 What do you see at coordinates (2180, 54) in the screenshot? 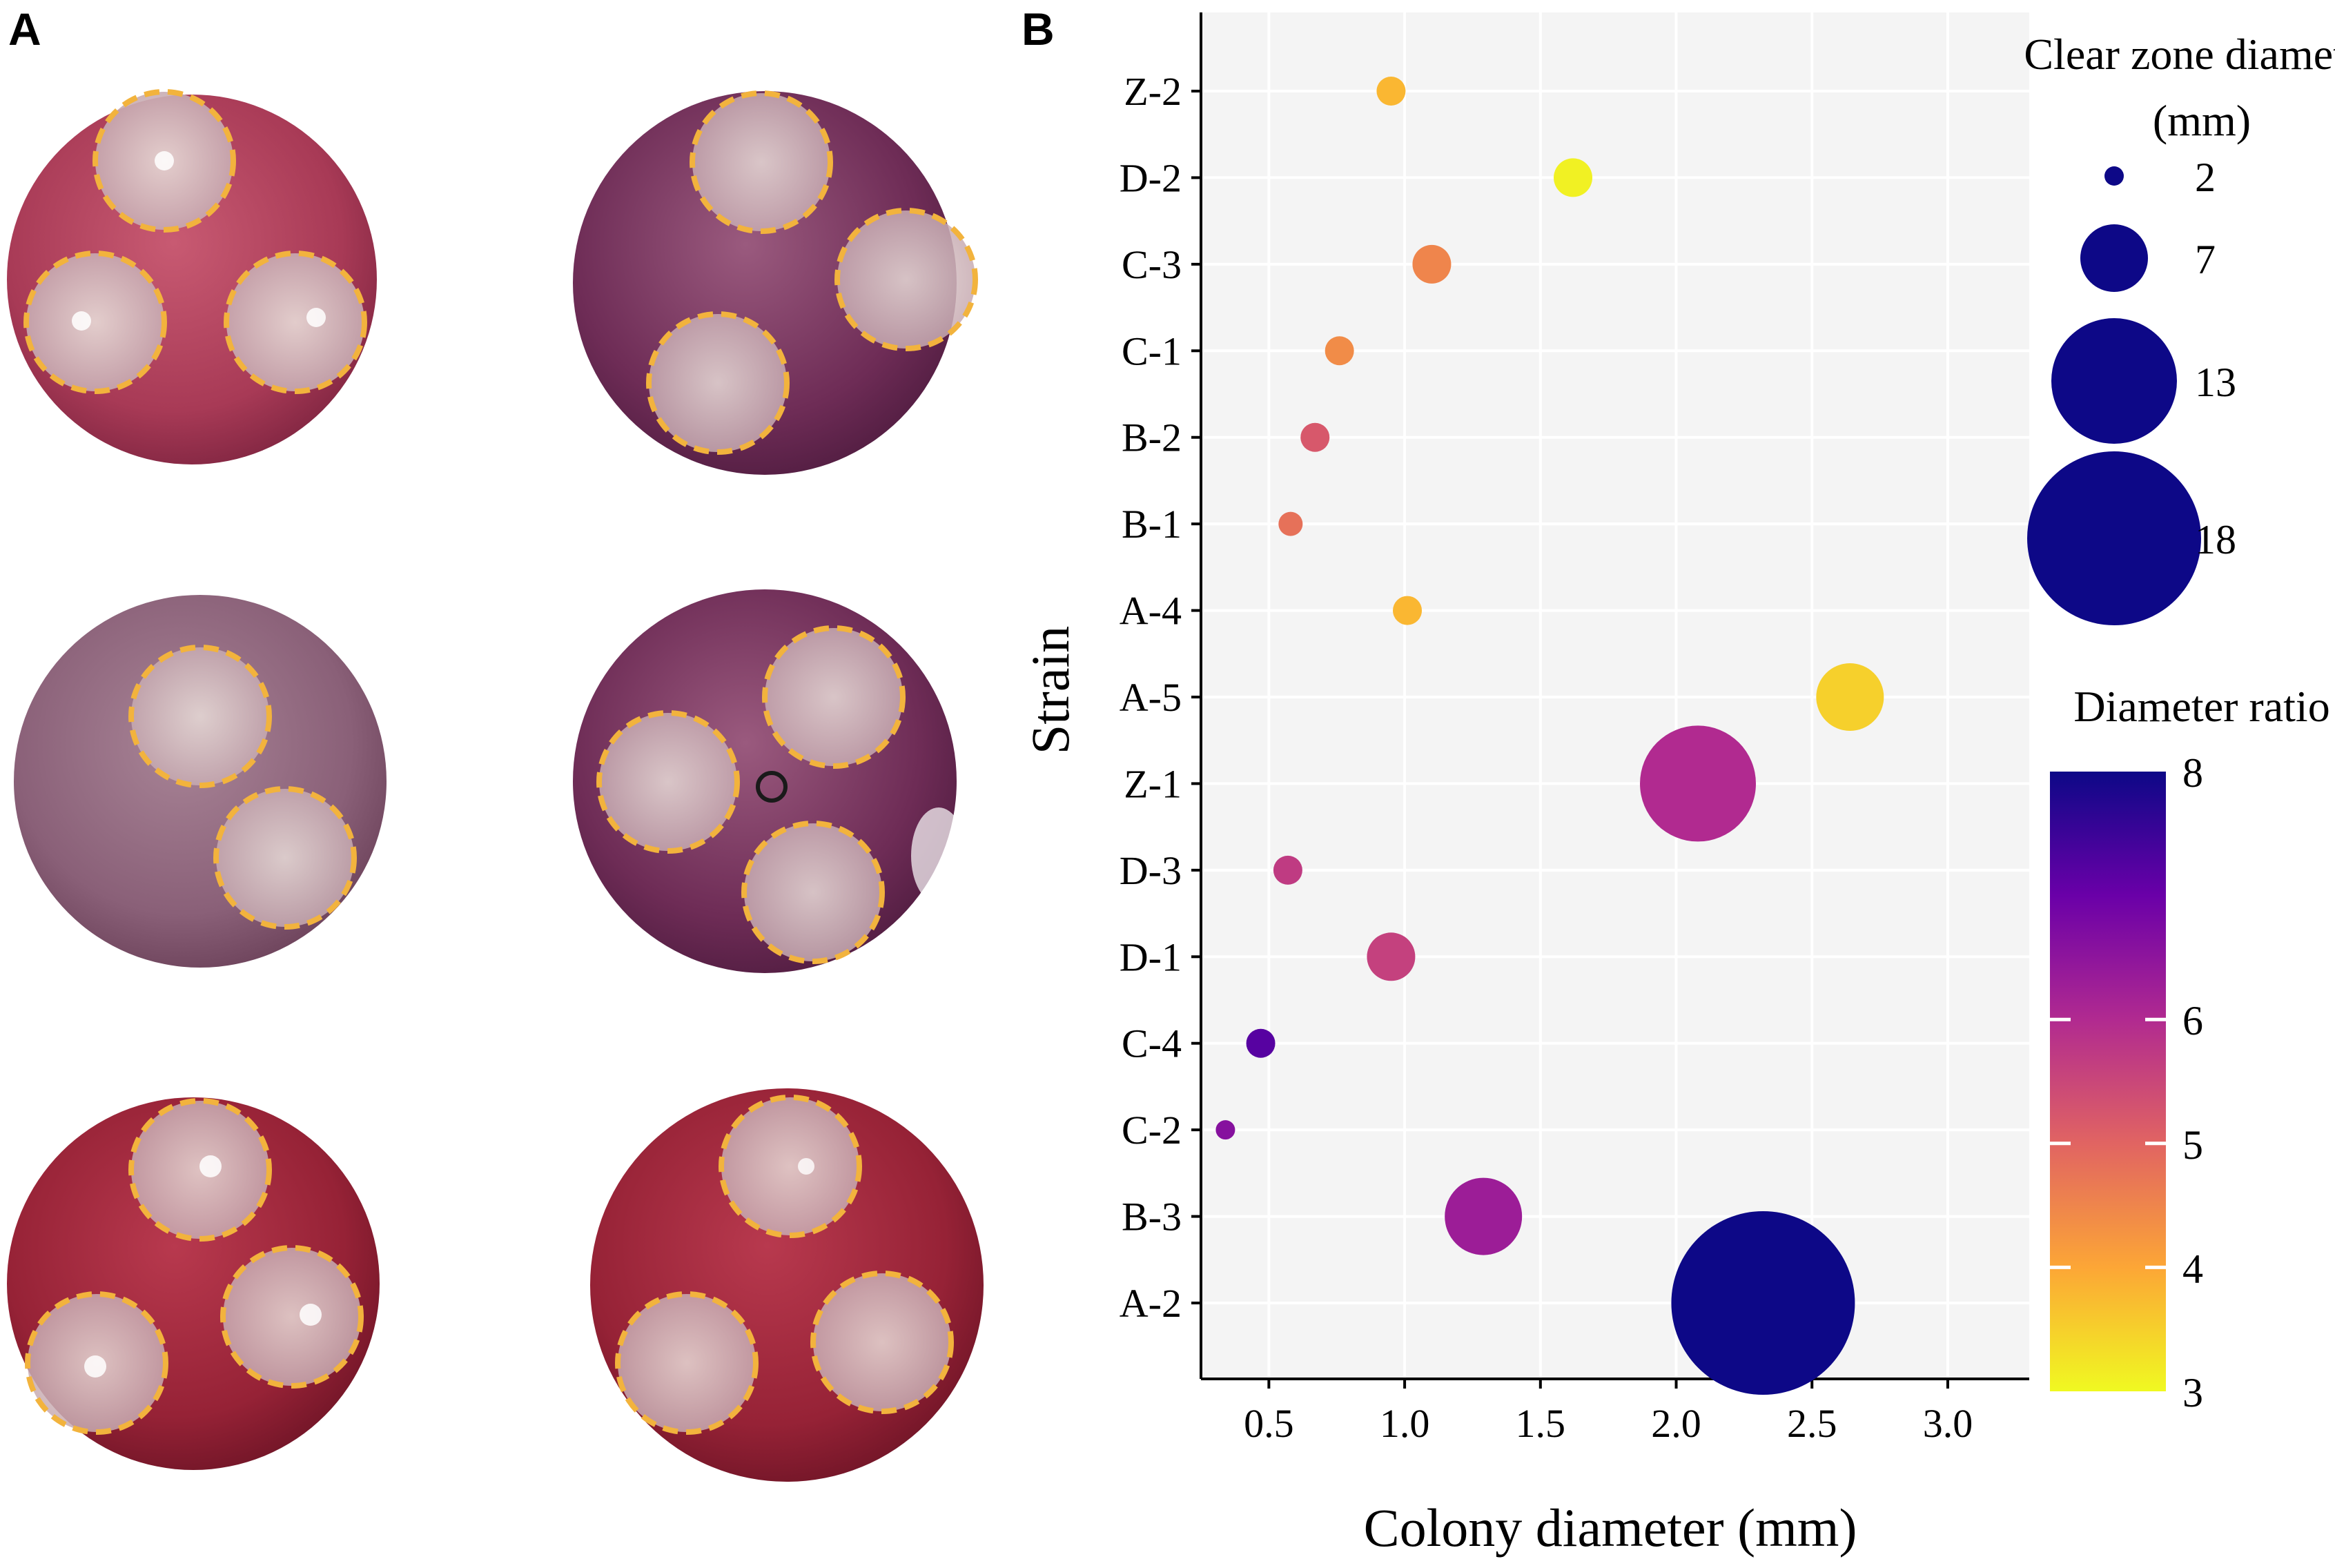
I see `size-legend-title-line1: Clear zone diameter` at bounding box center [2180, 54].